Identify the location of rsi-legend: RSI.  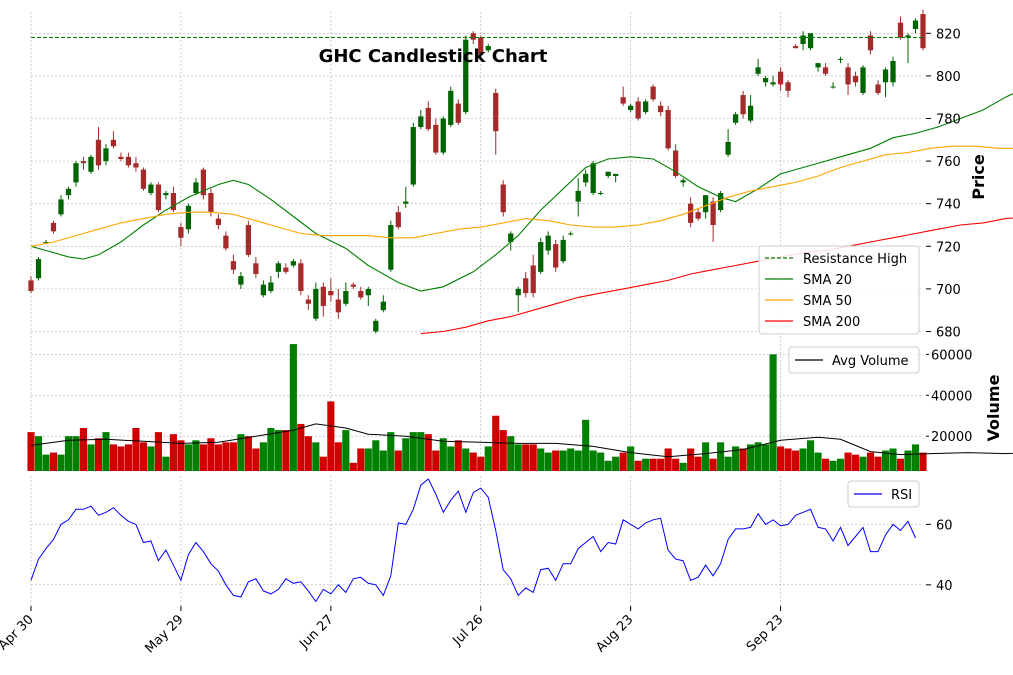
(883, 494).